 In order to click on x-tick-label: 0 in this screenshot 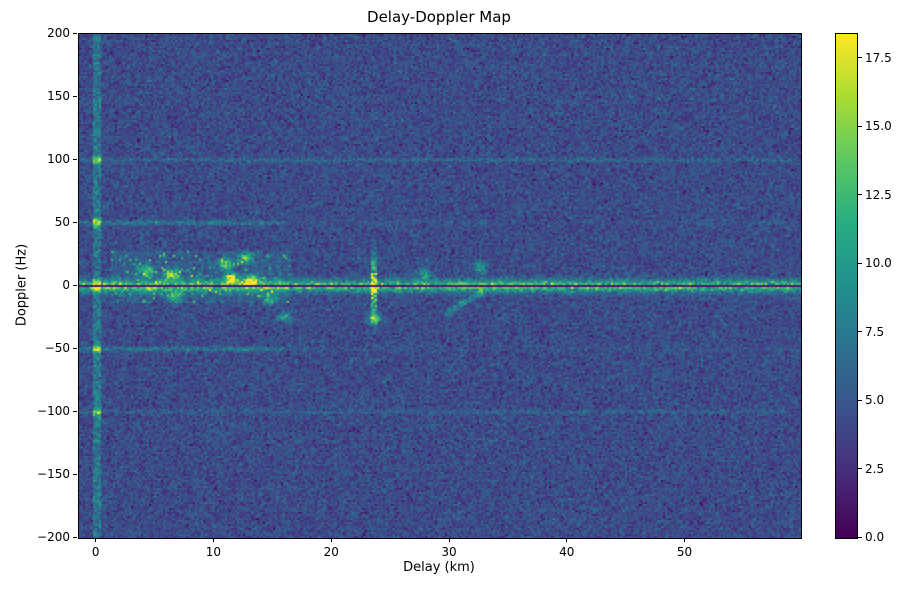, I will do `click(95, 552)`.